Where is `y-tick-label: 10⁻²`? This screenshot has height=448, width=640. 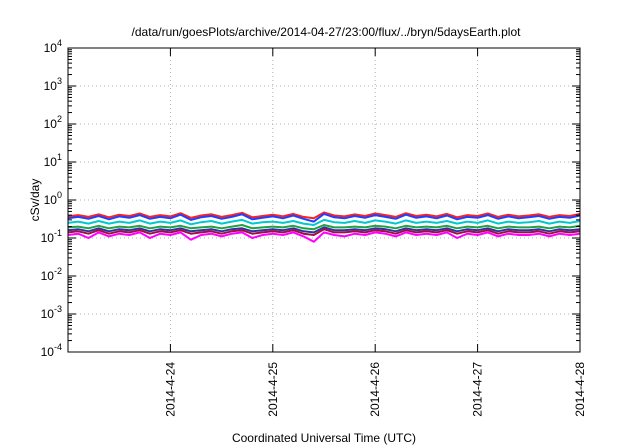 y-tick-label: 10⁻² is located at coordinates (51, 274).